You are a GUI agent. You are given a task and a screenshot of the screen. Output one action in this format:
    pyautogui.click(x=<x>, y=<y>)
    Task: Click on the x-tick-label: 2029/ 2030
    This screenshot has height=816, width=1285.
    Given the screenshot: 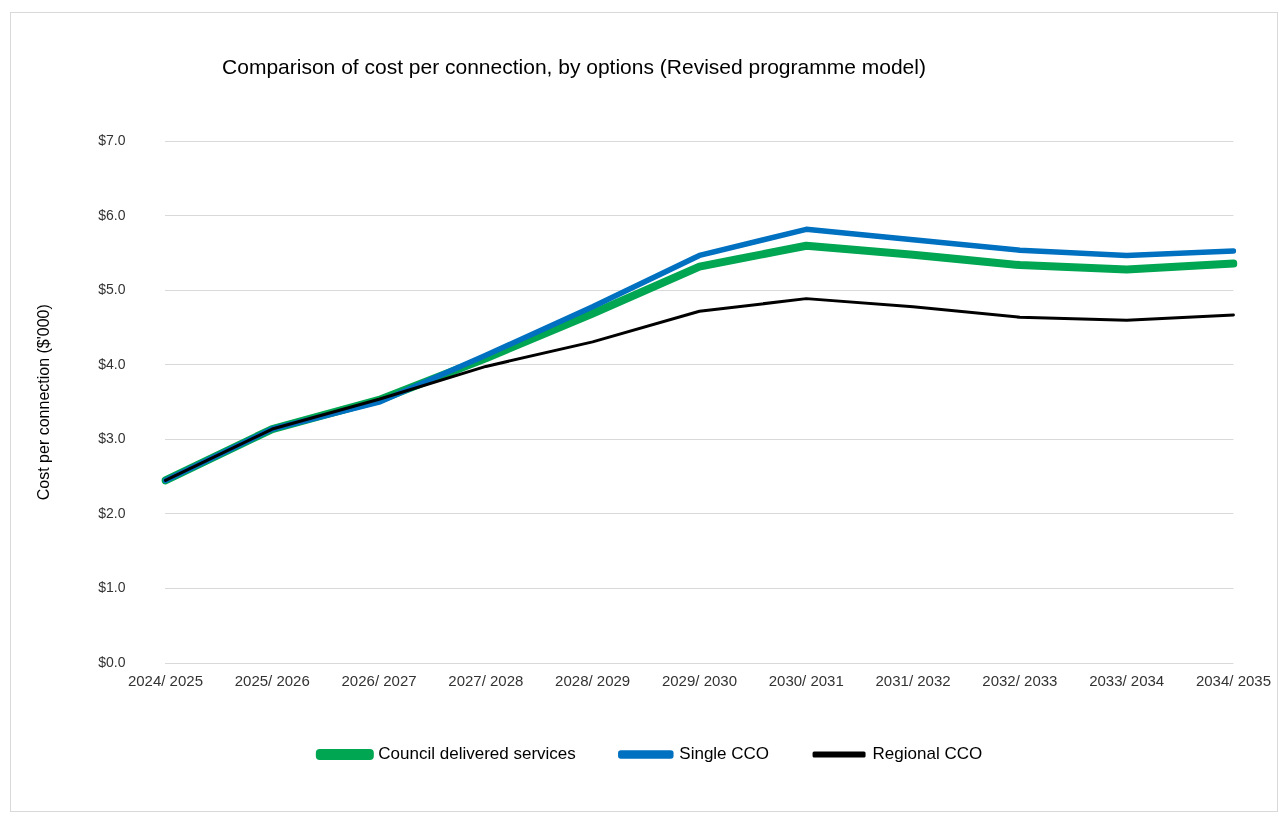 What is the action you would take?
    pyautogui.click(x=699, y=681)
    